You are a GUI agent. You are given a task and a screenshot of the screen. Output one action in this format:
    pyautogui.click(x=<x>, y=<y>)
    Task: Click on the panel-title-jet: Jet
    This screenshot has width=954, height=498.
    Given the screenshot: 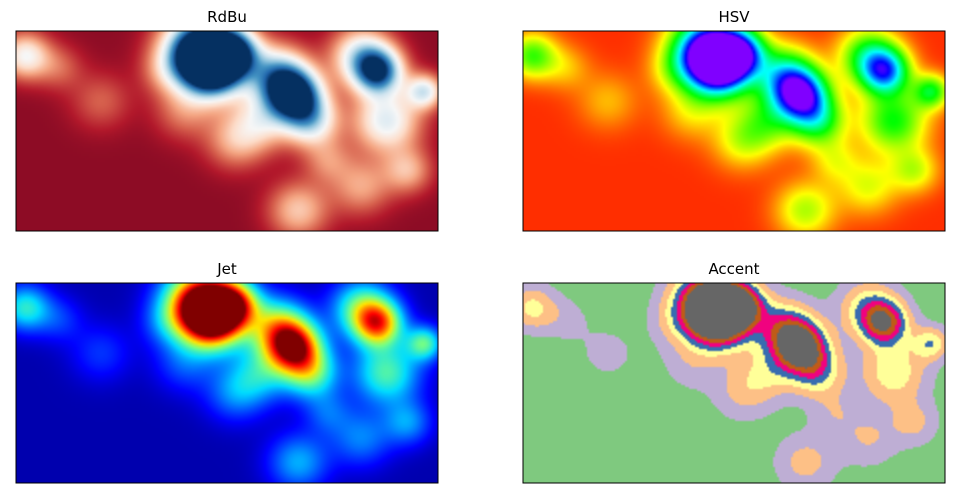 What is the action you would take?
    pyautogui.click(x=226, y=269)
    